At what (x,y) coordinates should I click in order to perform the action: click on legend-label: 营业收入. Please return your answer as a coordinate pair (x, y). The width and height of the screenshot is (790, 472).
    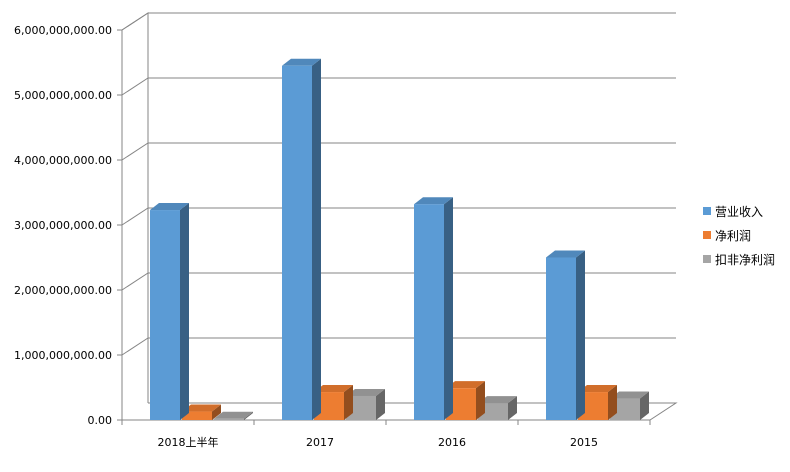
    Looking at the image, I should click on (739, 211).